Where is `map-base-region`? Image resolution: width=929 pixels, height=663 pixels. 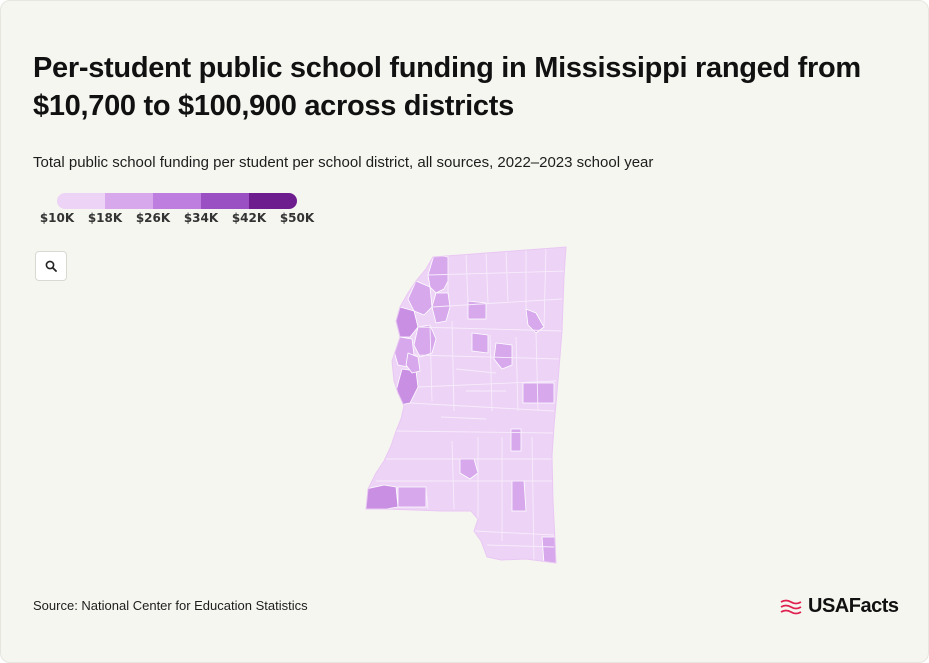
map-base-region is located at coordinates (466, 405).